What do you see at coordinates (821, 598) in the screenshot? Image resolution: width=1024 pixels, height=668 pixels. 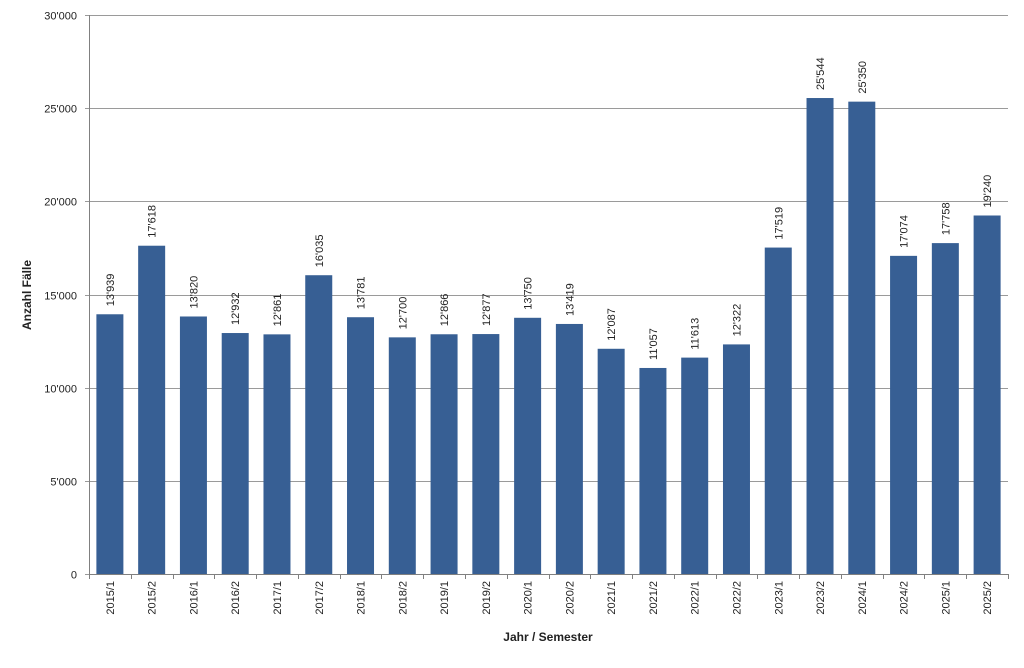 I see `x-tick-label: 2023/2` at bounding box center [821, 598].